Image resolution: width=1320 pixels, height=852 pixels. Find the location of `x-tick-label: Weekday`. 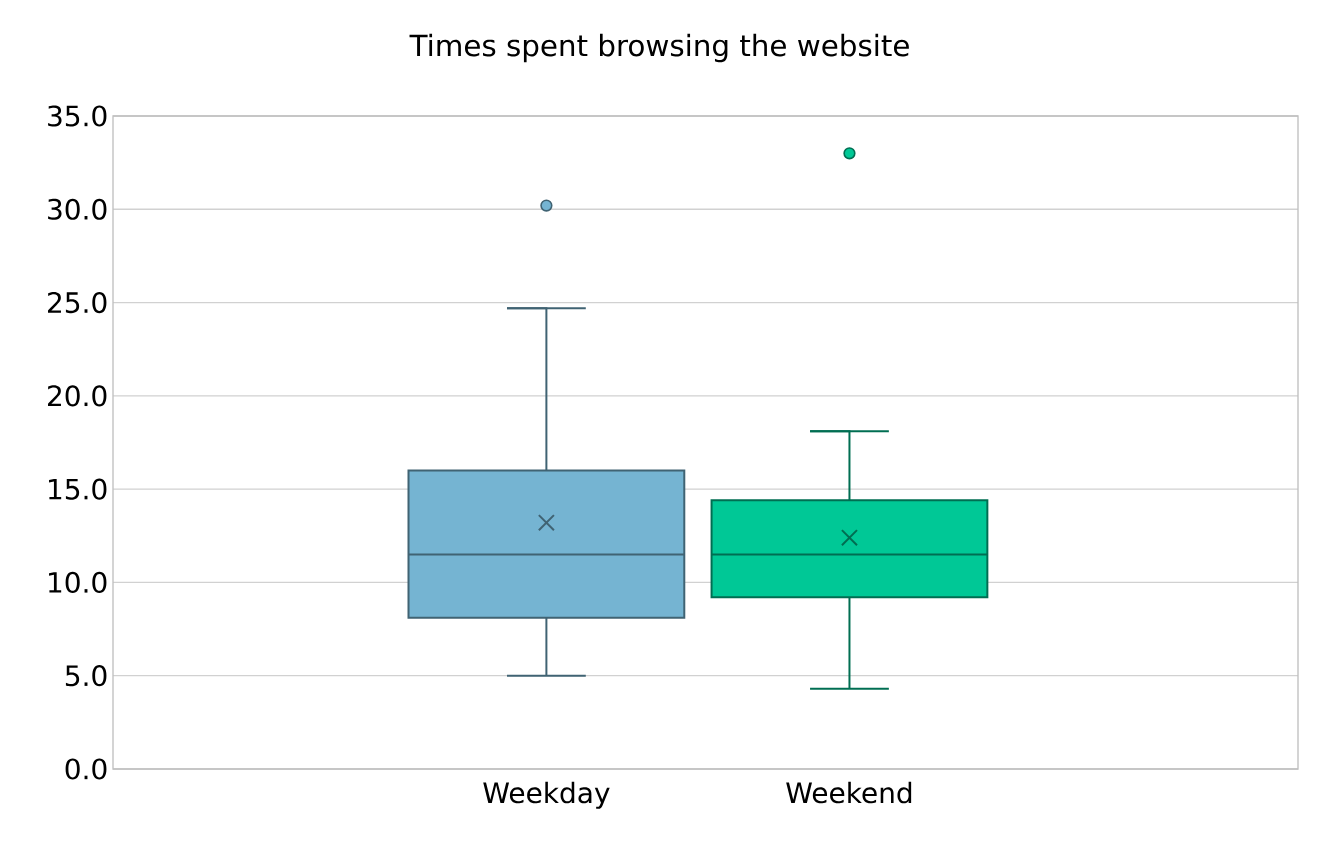

x-tick-label: Weekday is located at coordinates (546, 795).